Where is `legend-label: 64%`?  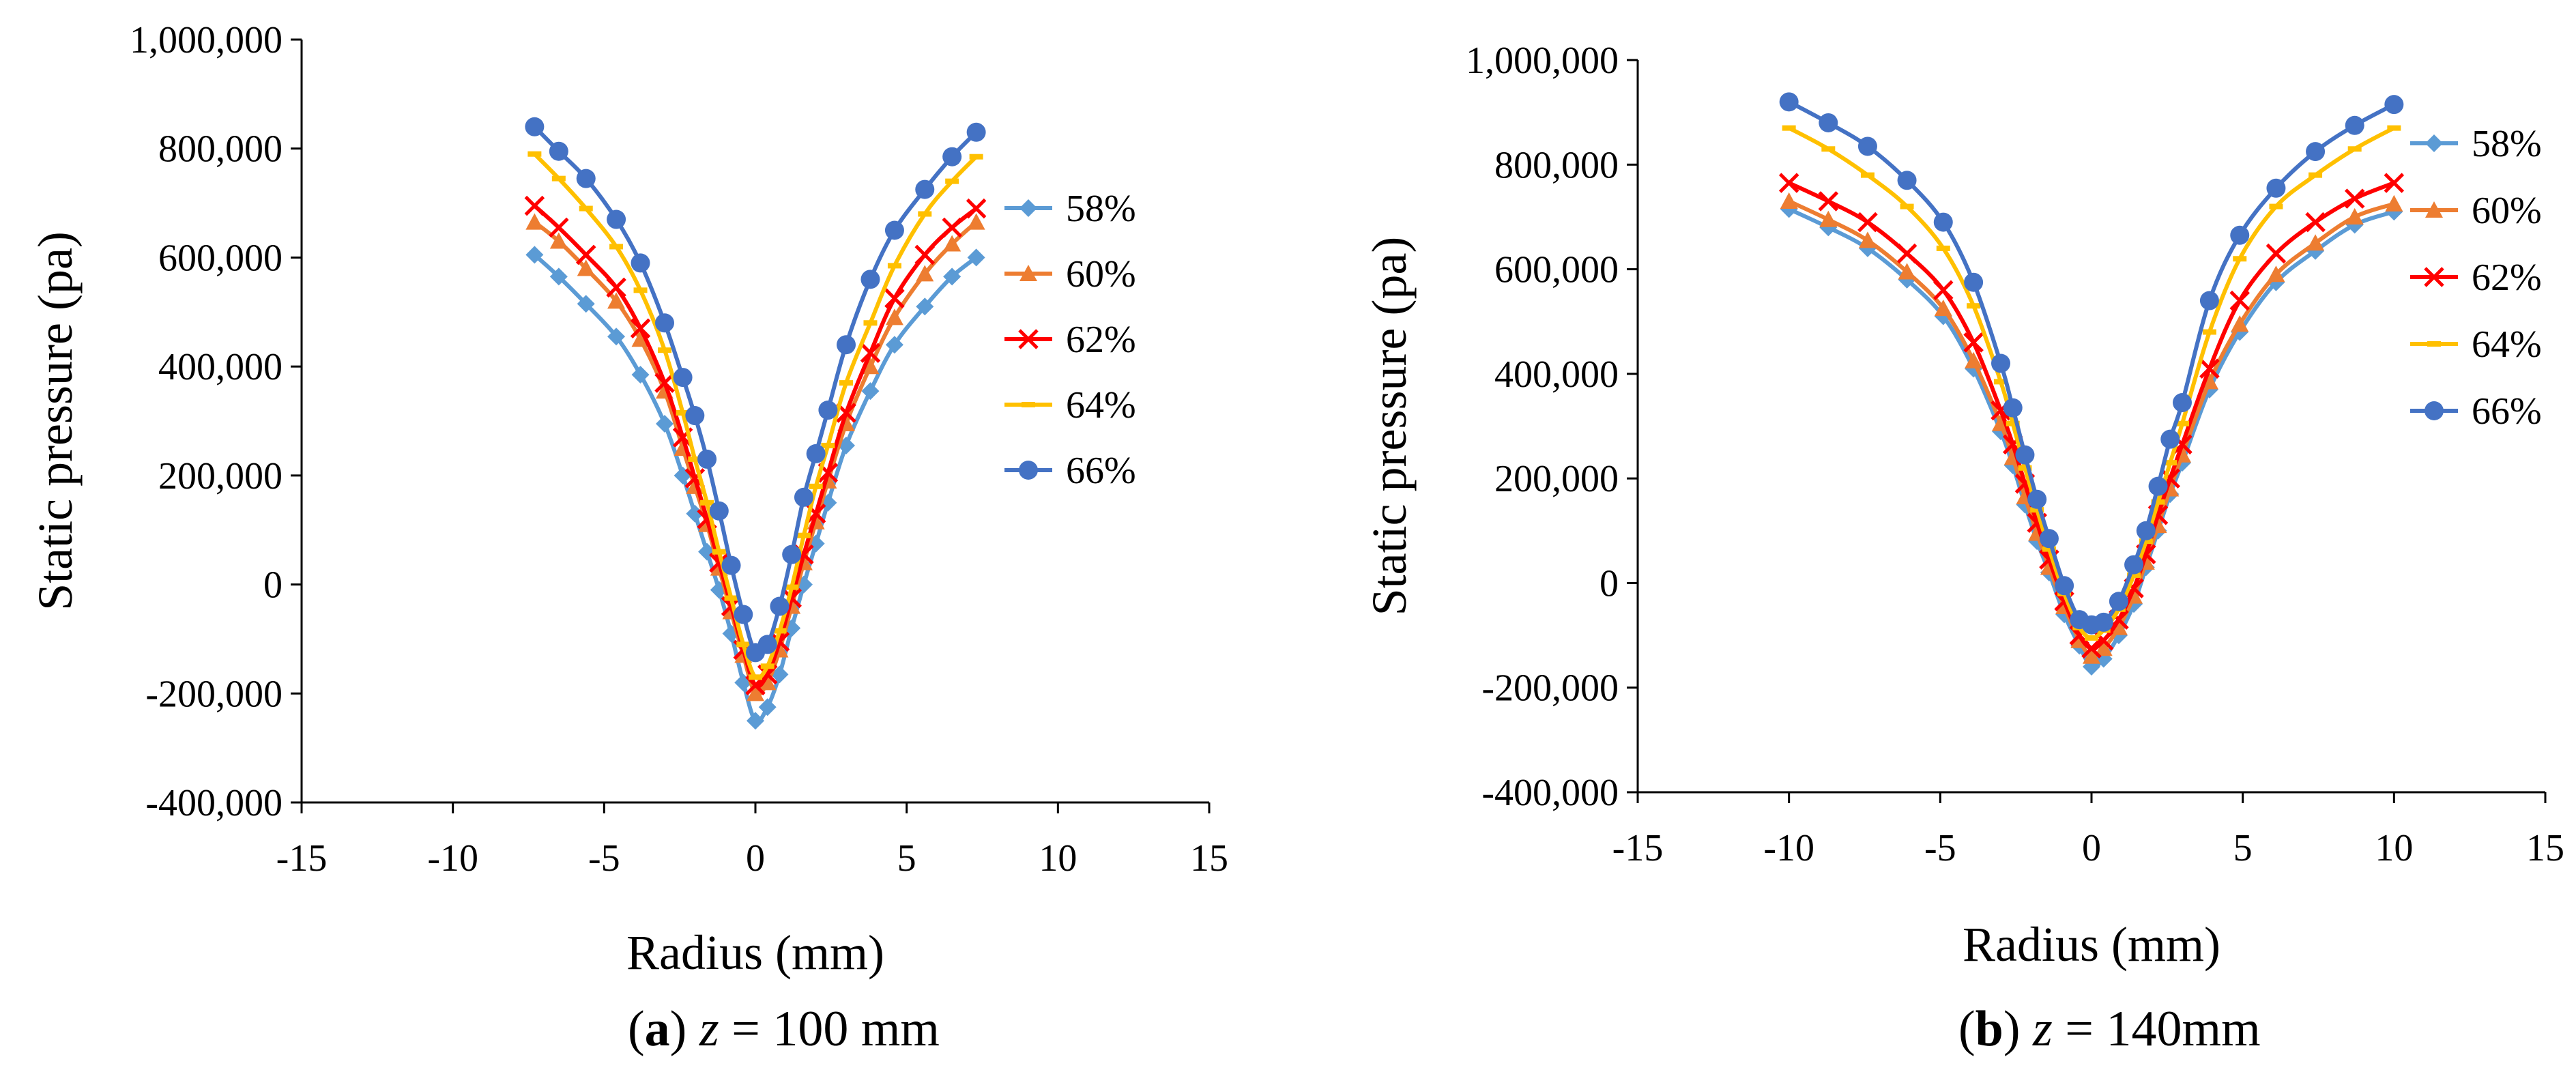 legend-label: 64% is located at coordinates (2507, 345).